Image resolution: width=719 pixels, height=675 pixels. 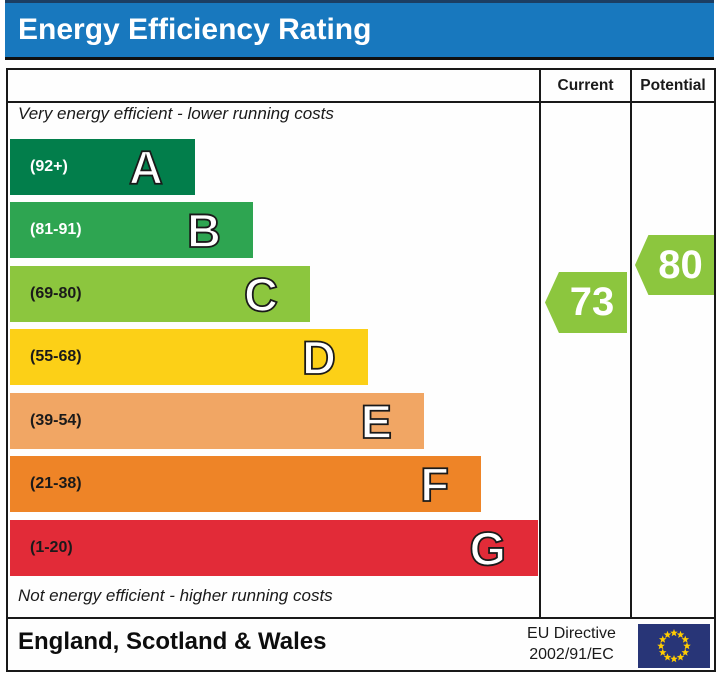 I want to click on band-letter: D, so click(x=319, y=357).